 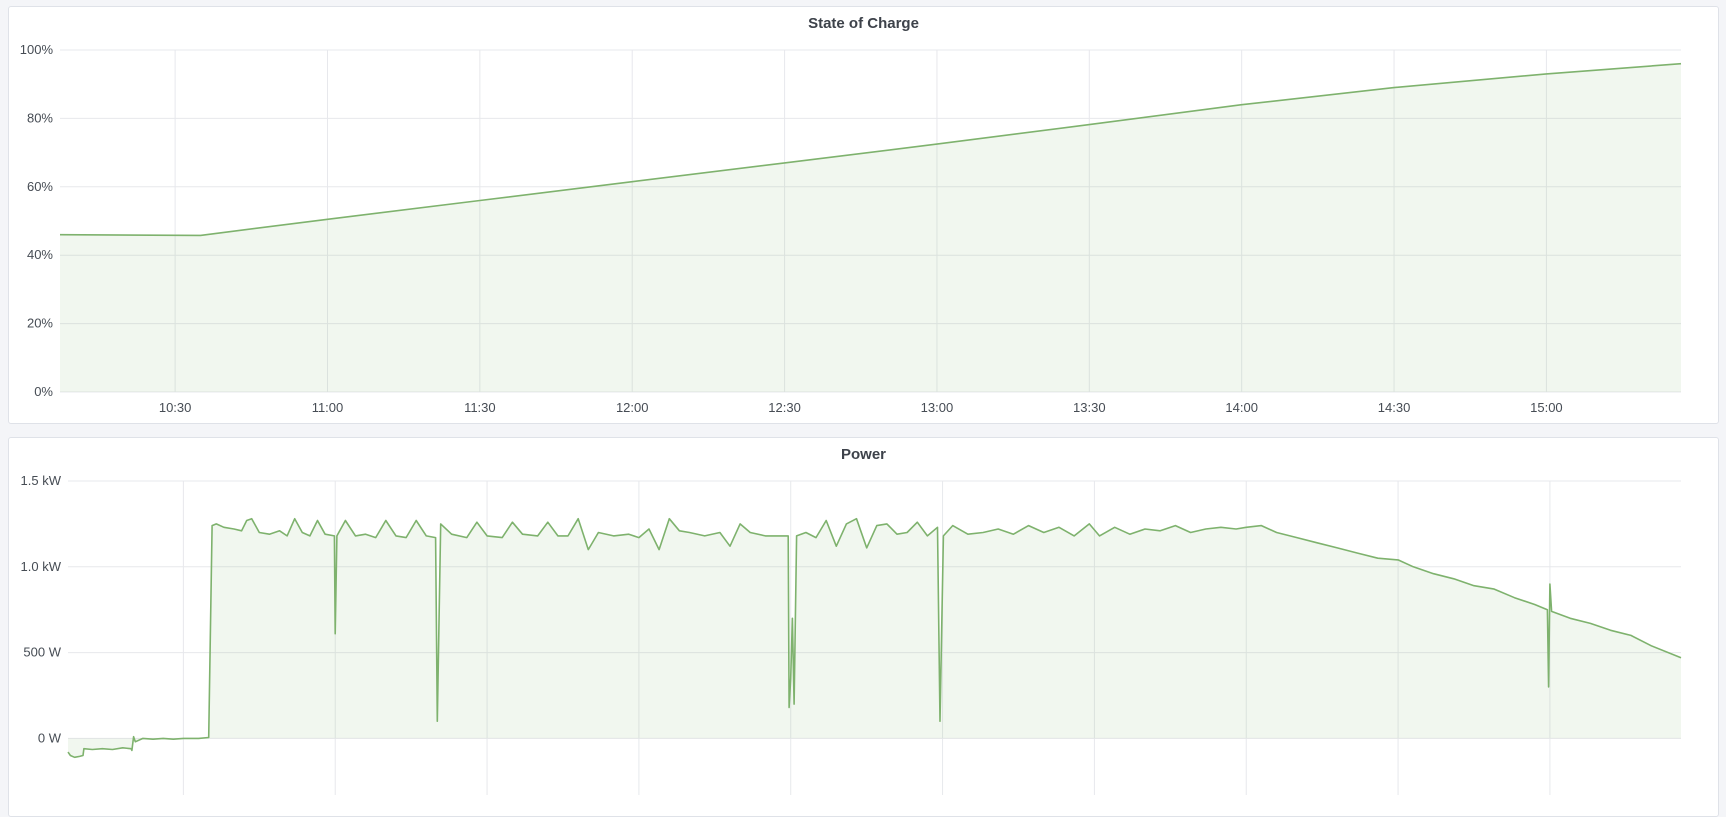 What do you see at coordinates (41, 480) in the screenshot?
I see `power-y-tick-label: 1.5 kW` at bounding box center [41, 480].